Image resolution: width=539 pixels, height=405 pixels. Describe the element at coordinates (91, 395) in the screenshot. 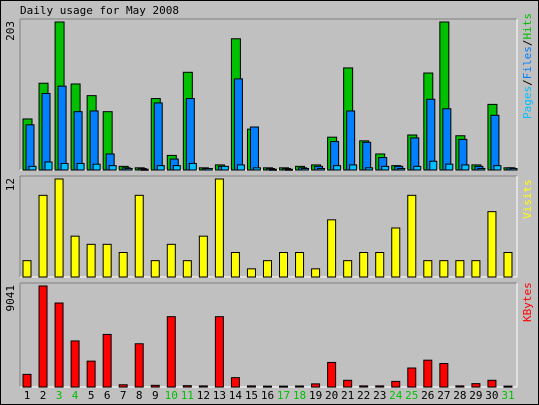

I see `x-tick-label: 5` at that location.